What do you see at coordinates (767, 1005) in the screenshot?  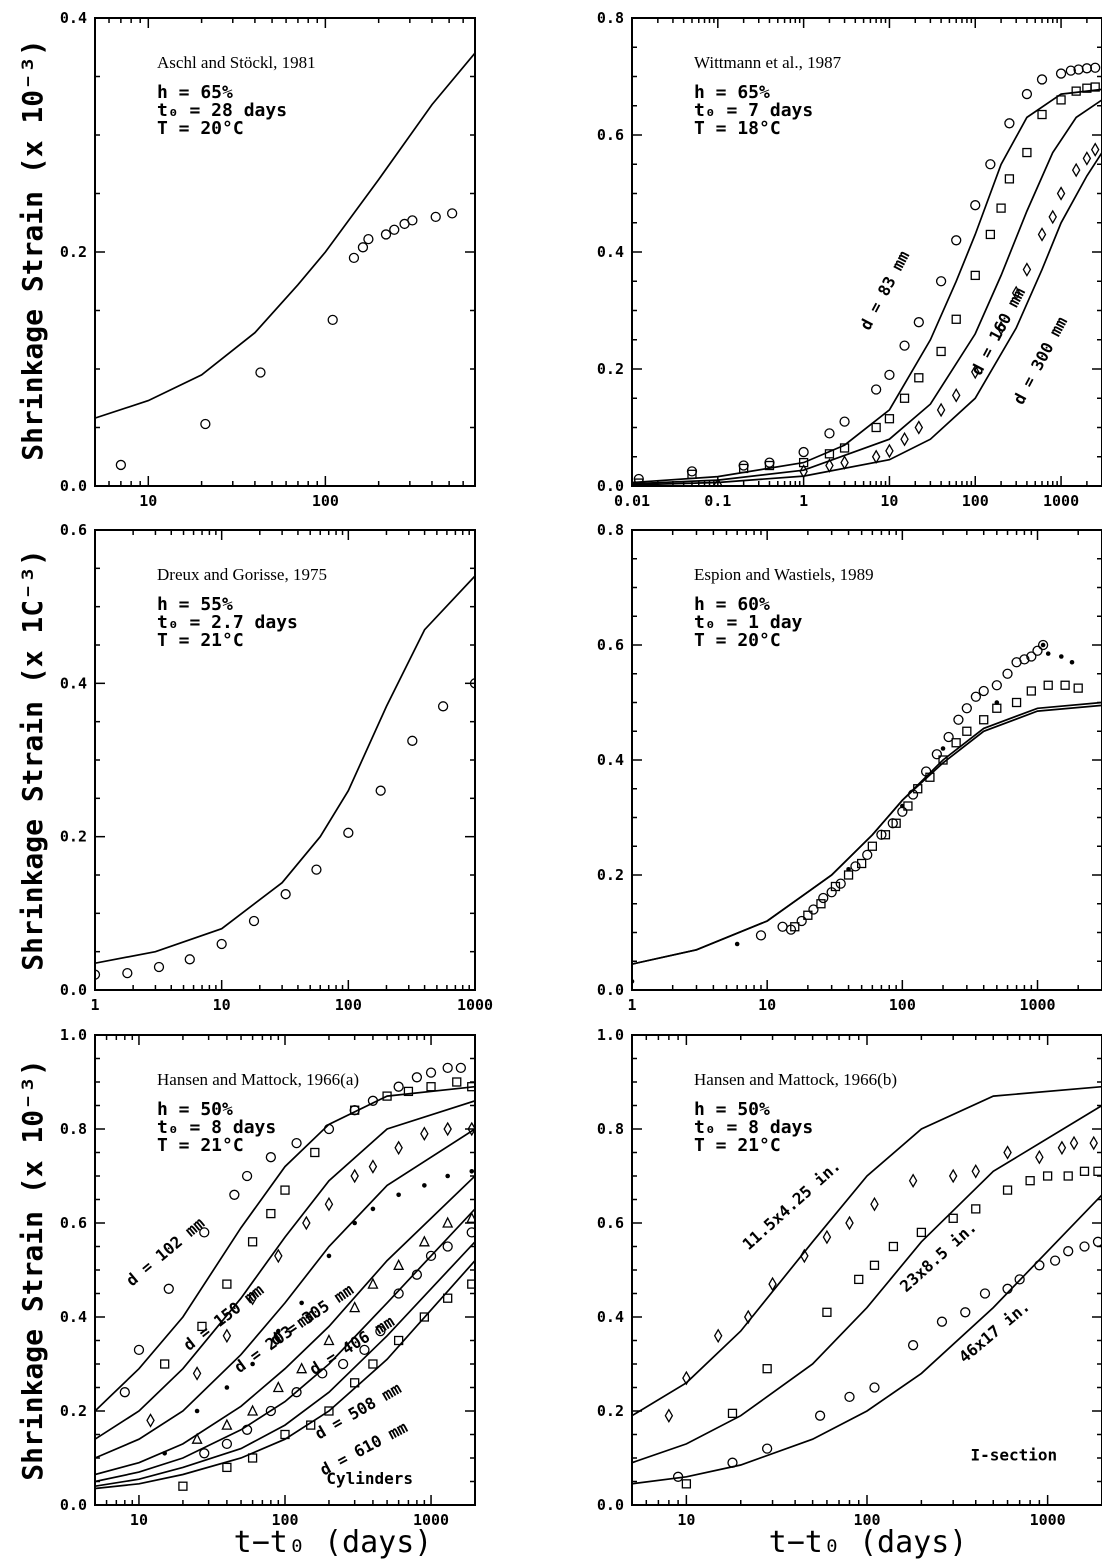 I see `x-tick-label: 10` at bounding box center [767, 1005].